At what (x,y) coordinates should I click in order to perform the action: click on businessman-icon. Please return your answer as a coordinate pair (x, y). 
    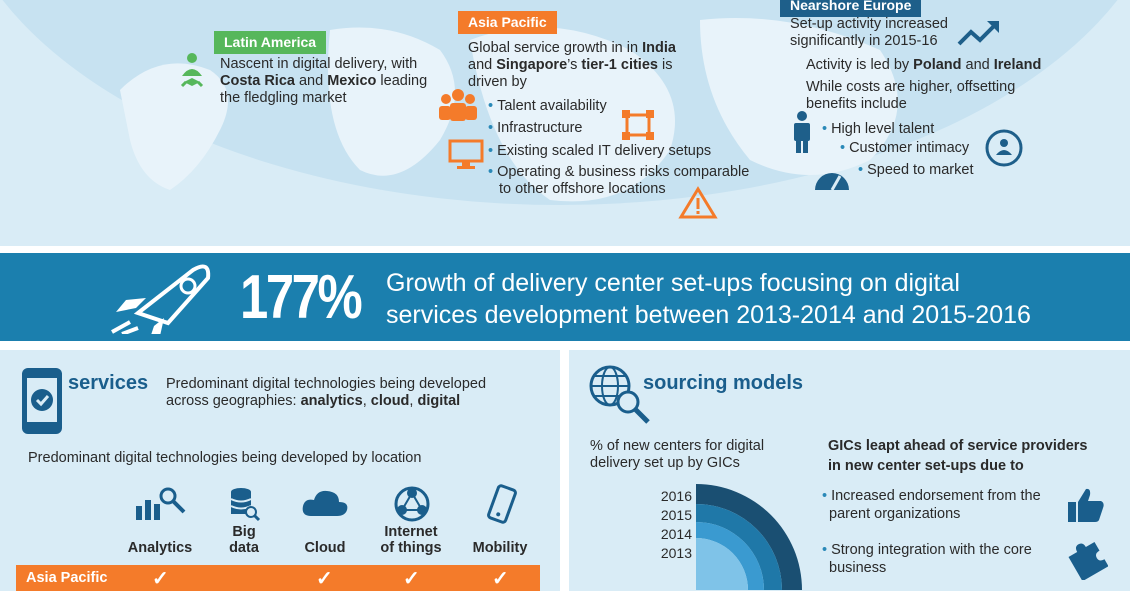
    Looking at the image, I should click on (802, 132).